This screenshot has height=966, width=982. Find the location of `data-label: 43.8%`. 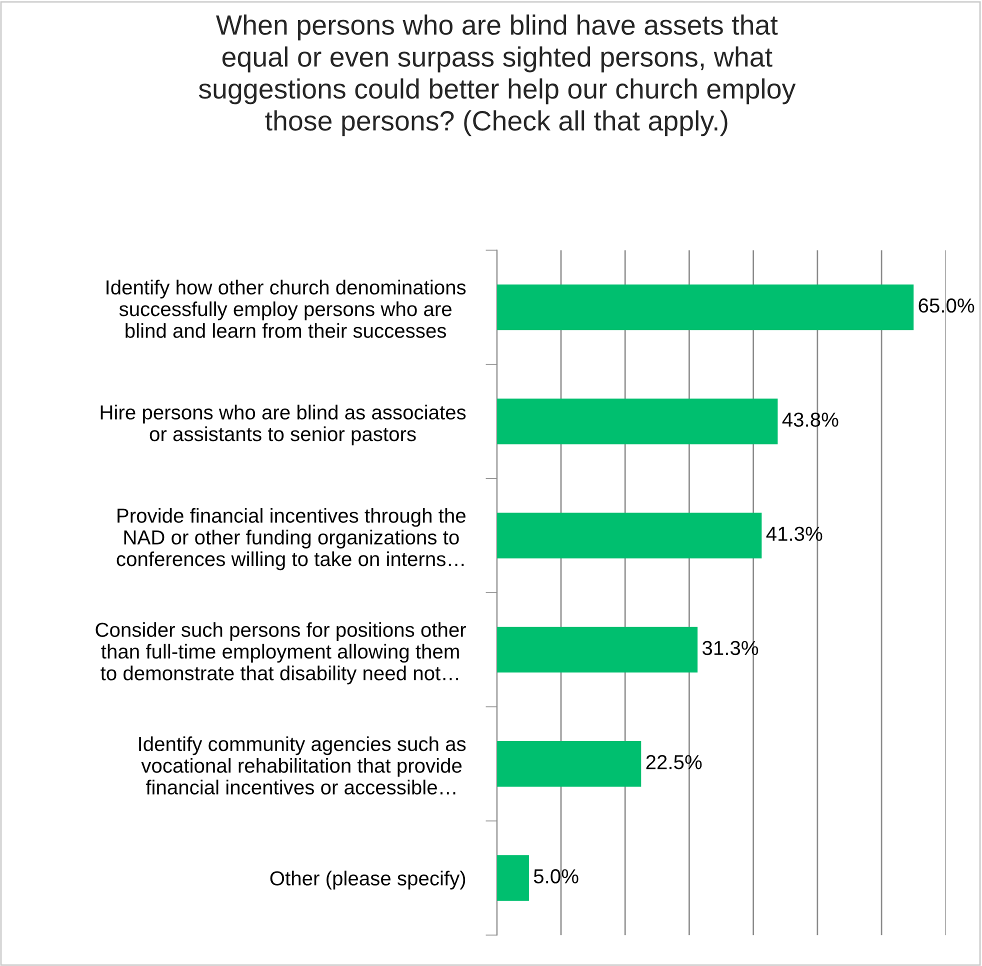

data-label: 43.8% is located at coordinates (810, 419).